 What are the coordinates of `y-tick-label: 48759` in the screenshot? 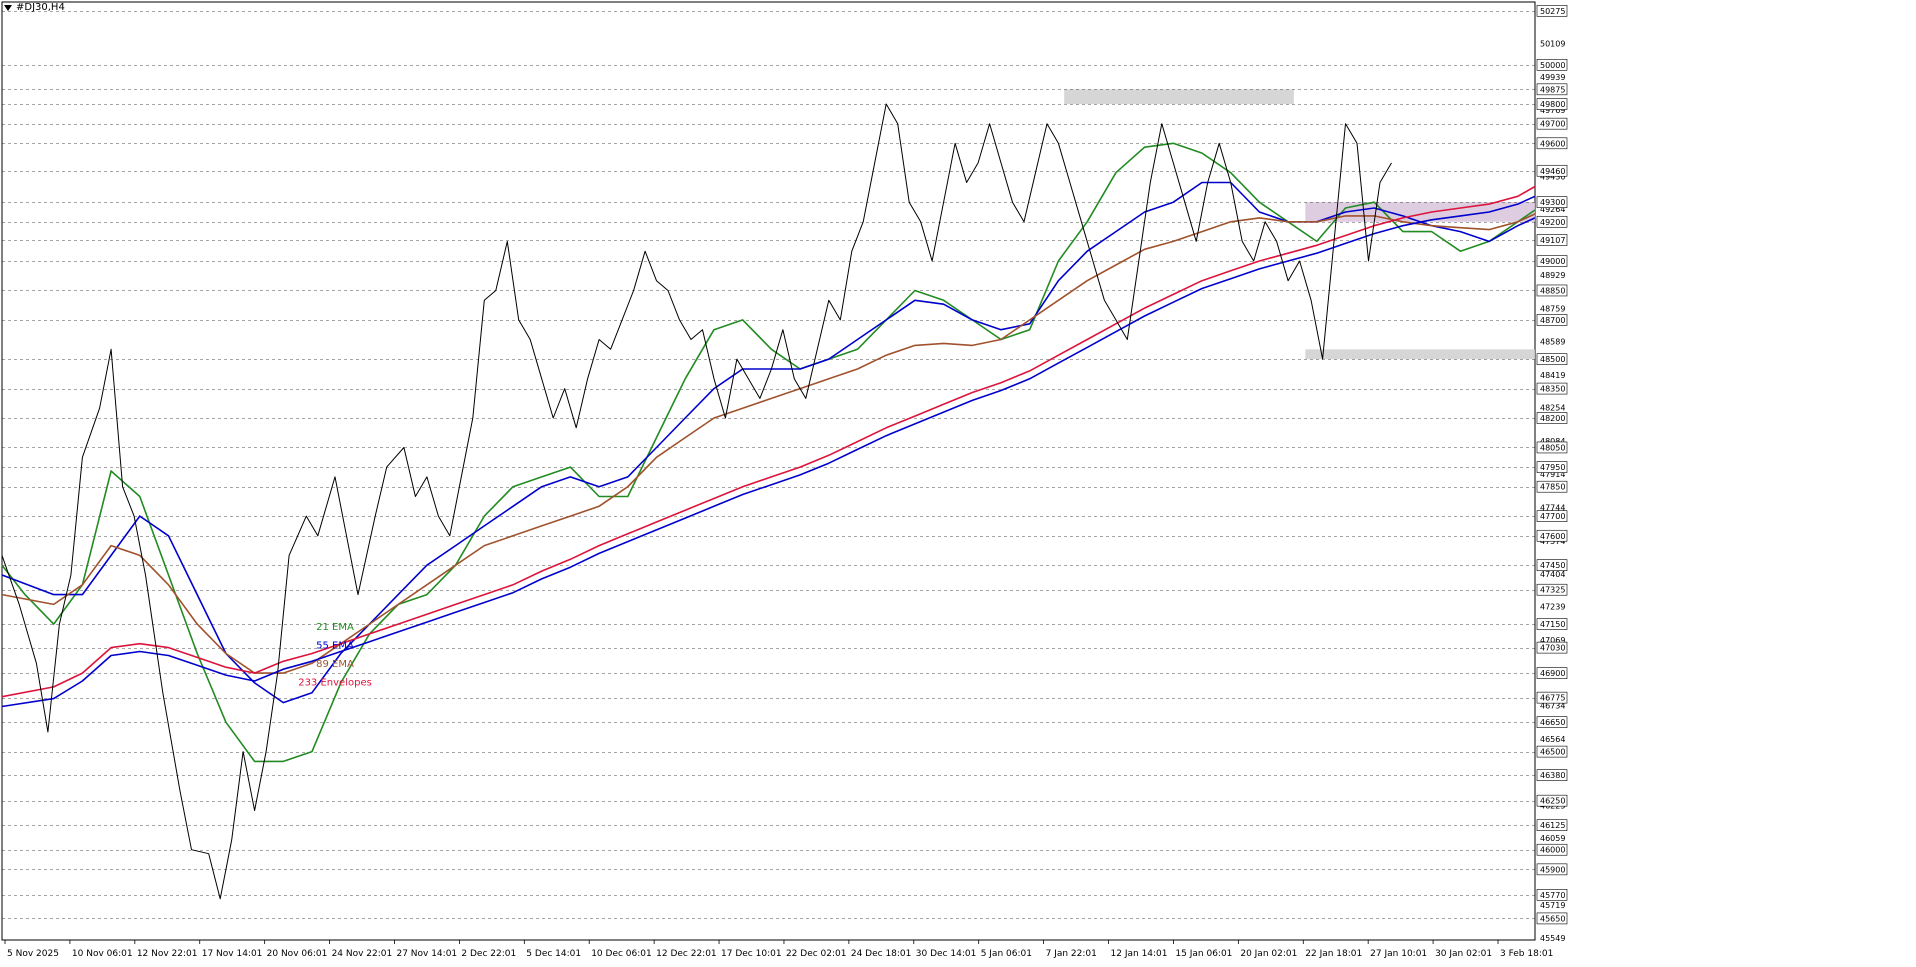 It's located at (1552, 308).